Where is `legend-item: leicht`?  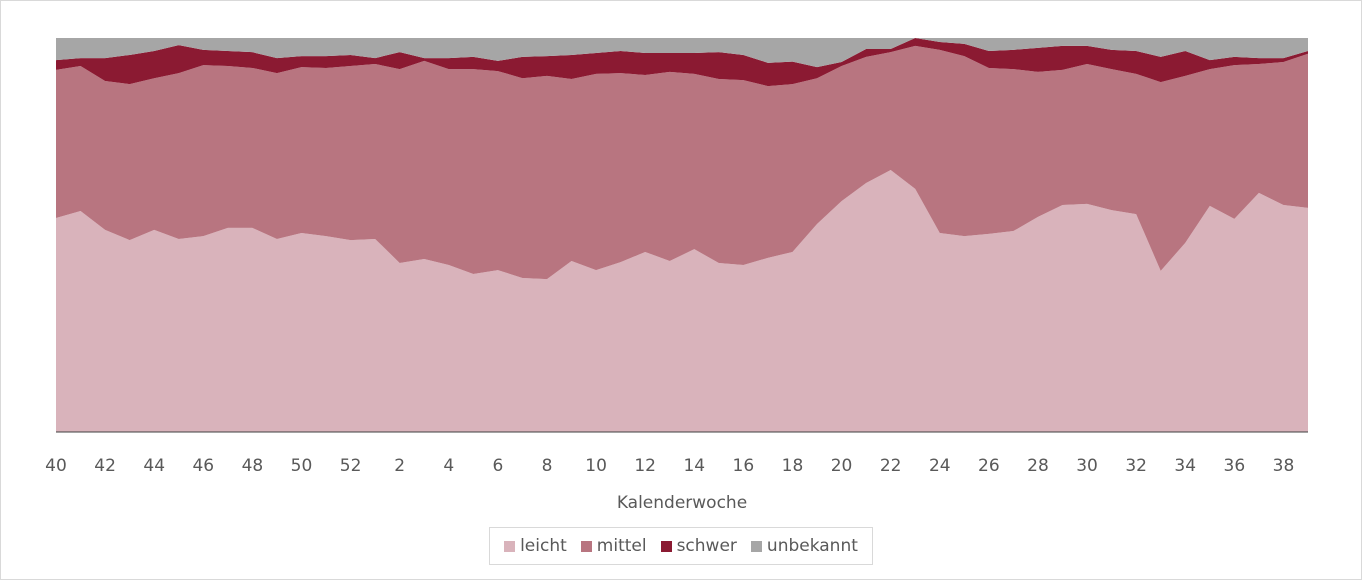
legend-item: leicht is located at coordinates (535, 546).